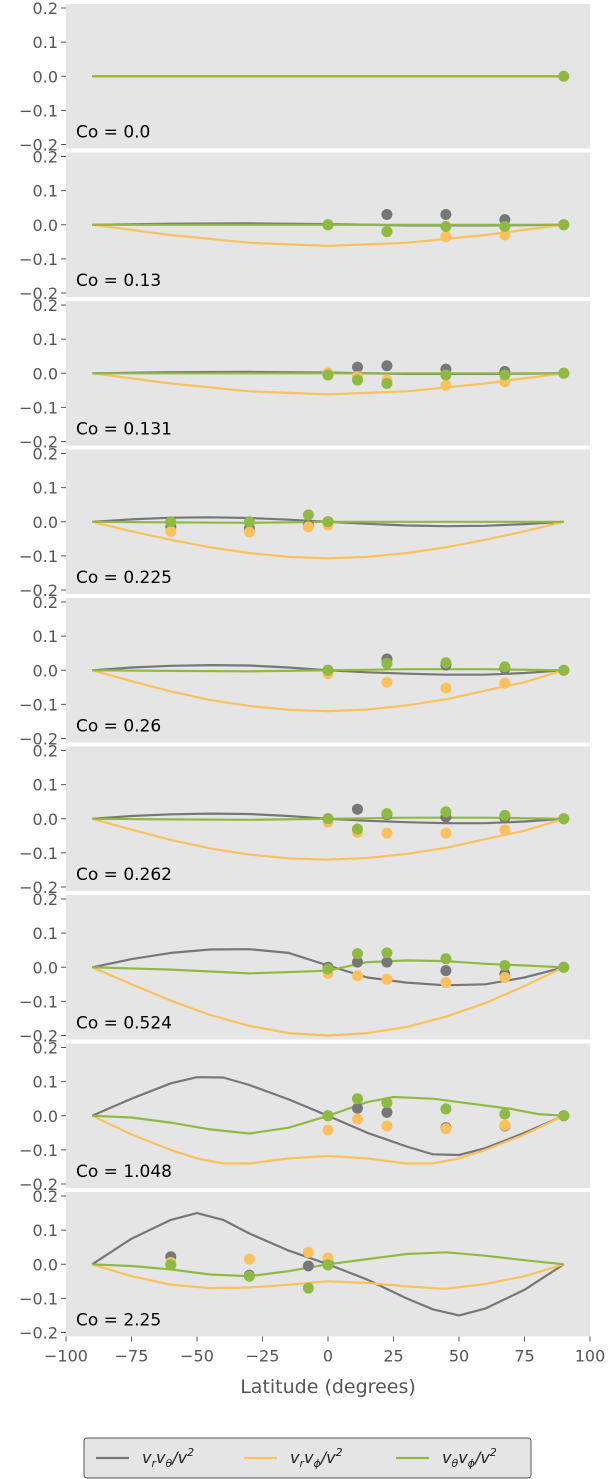 The image size is (611, 1479). What do you see at coordinates (590, 1356) in the screenshot?
I see `x-tick-label: 100` at bounding box center [590, 1356].